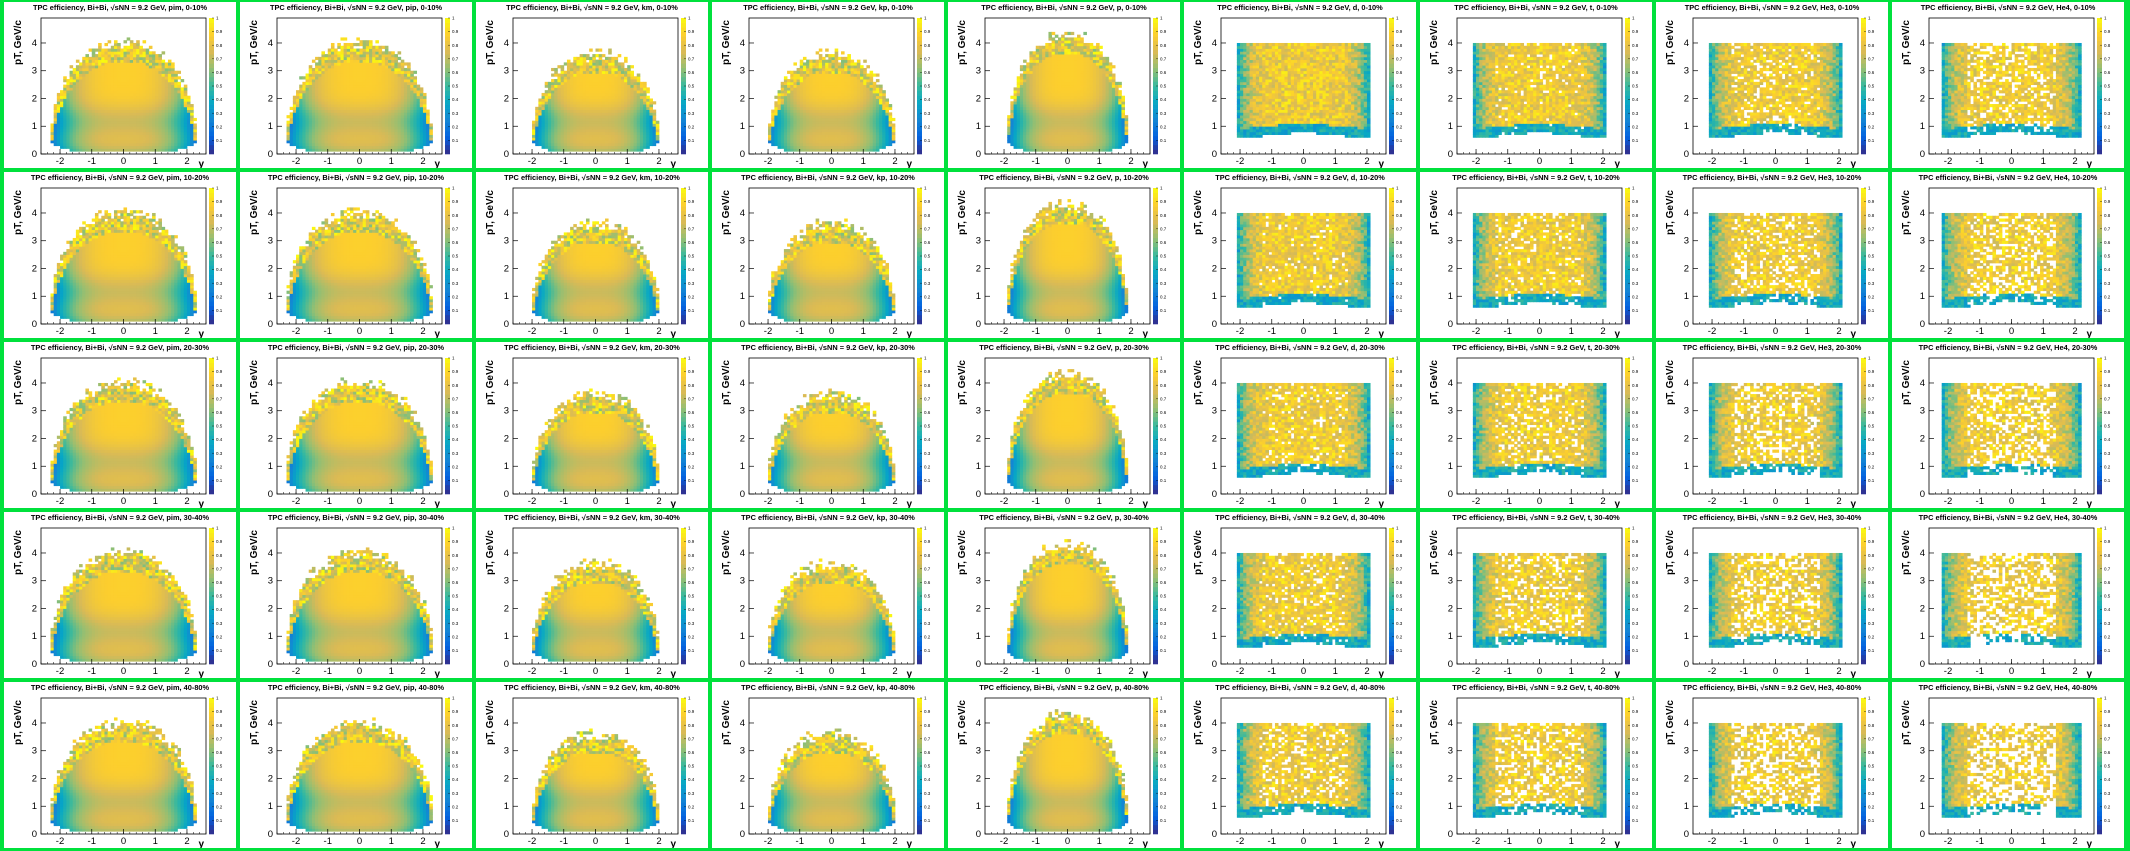  Describe the element at coordinates (422, 161) in the screenshot. I see `x-tick-label: 2` at that location.